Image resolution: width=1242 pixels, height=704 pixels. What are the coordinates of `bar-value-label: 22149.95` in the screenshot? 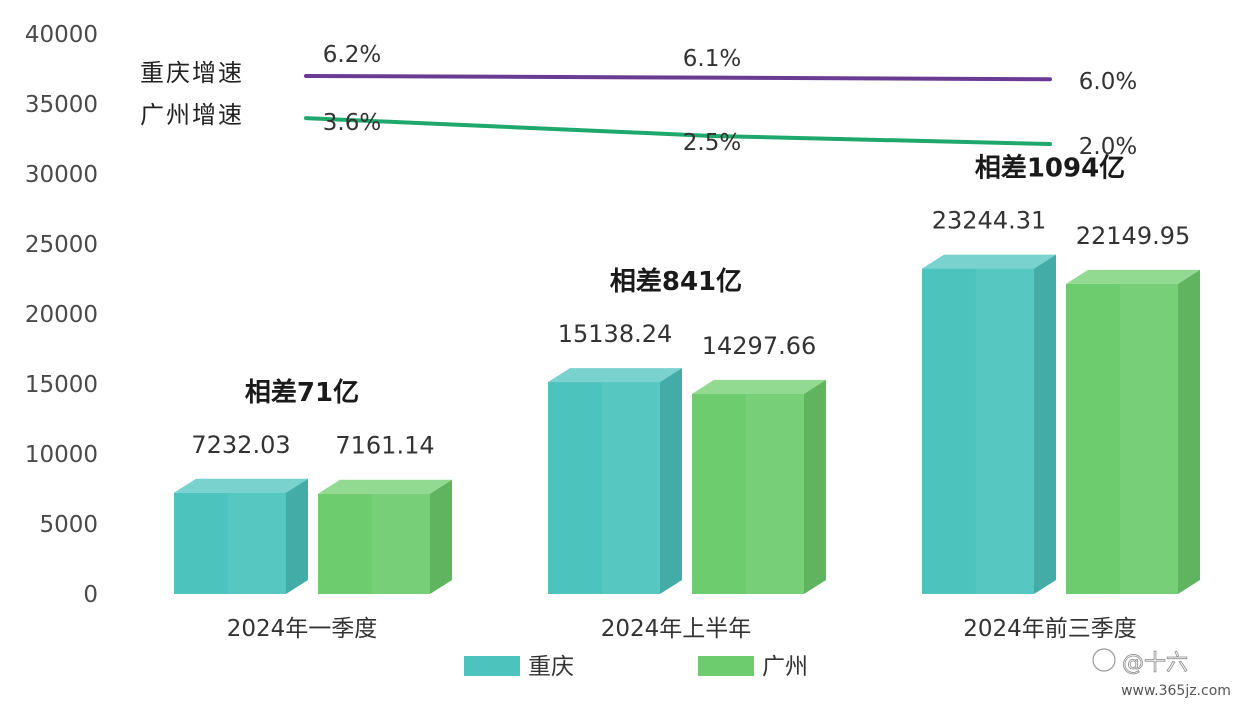 It's located at (1133, 236).